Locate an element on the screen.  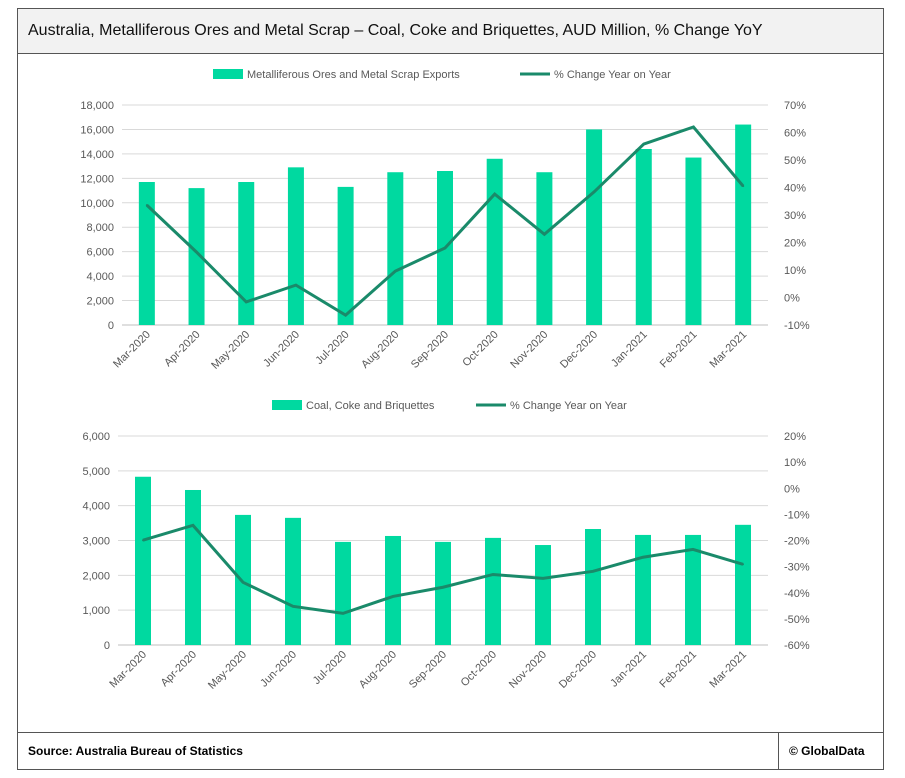
right-tick-label: -30% is located at coordinates (797, 568).